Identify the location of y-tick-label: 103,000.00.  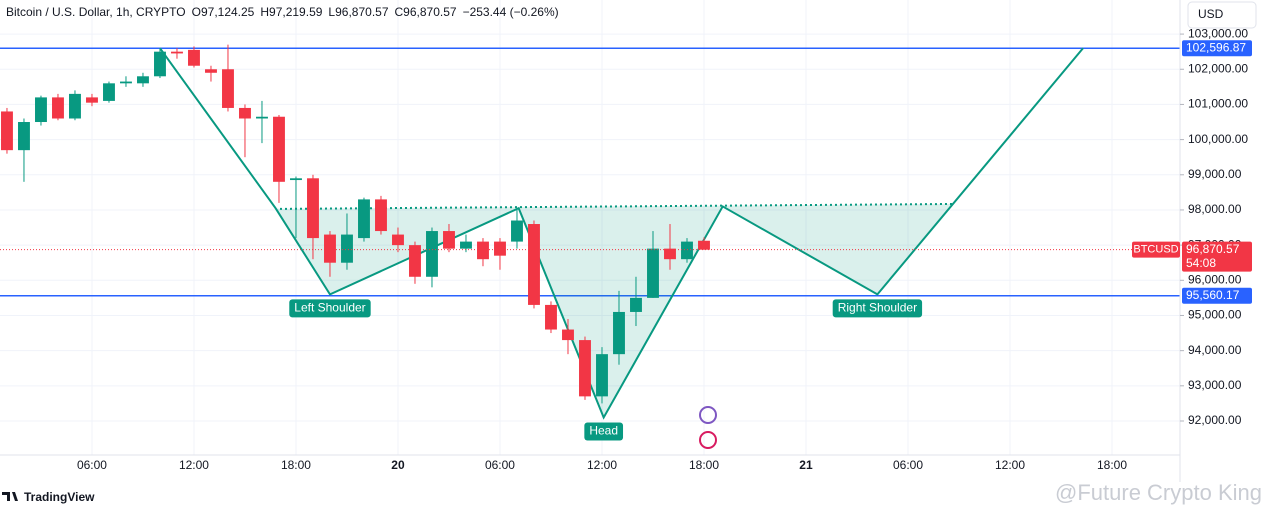
(1218, 33).